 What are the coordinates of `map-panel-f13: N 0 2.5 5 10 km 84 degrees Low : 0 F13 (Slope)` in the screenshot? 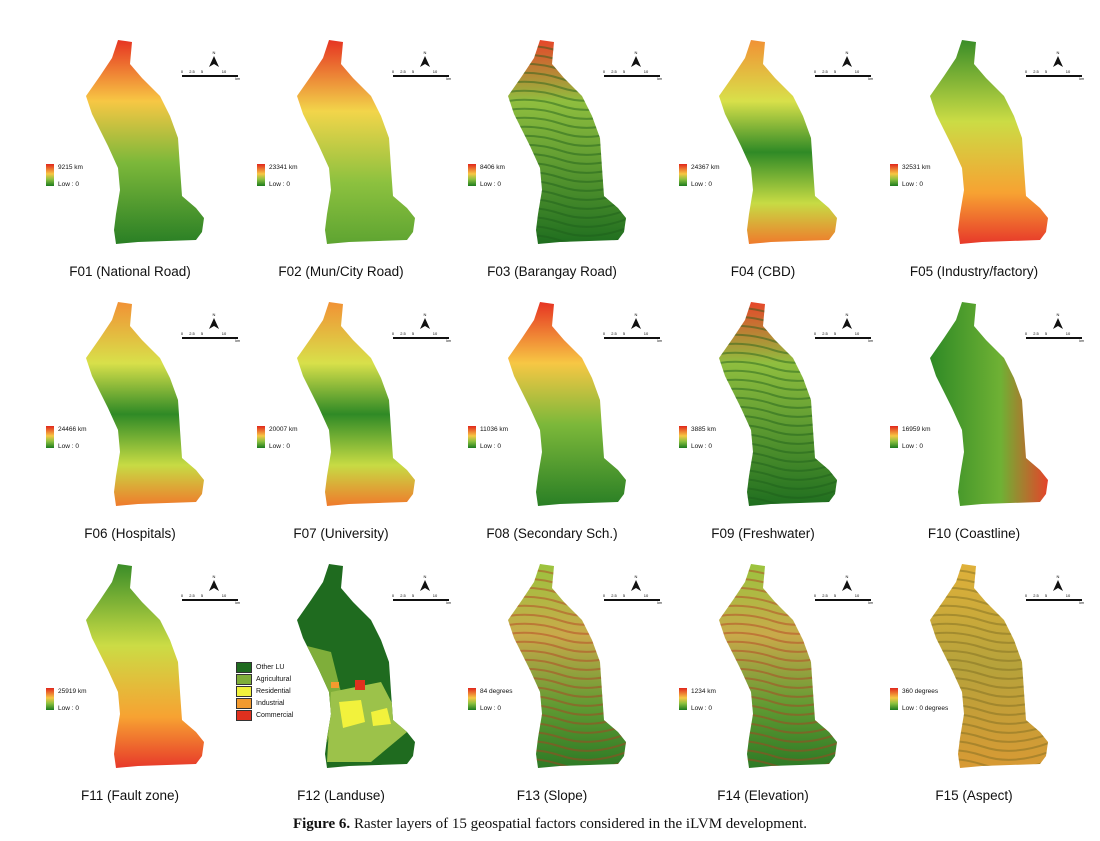 It's located at (552, 673).